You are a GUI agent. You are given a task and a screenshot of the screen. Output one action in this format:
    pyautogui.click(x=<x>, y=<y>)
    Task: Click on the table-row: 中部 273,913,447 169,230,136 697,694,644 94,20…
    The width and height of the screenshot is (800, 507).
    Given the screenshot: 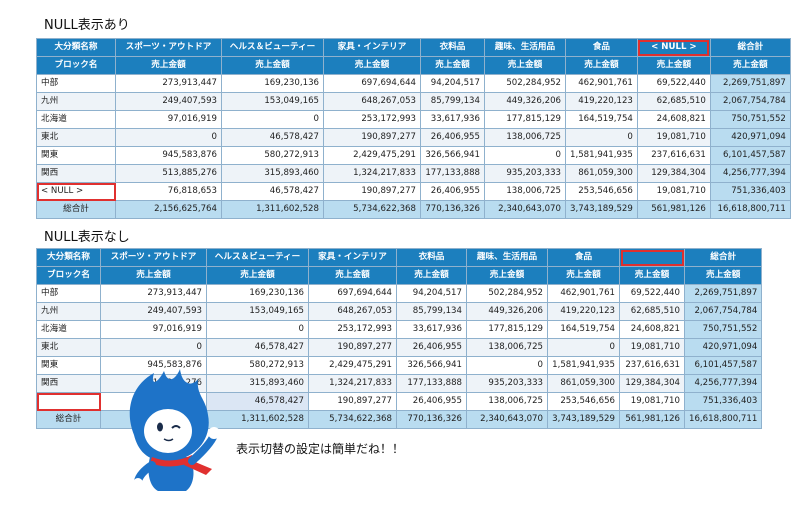 What is the action you would take?
    pyautogui.click(x=413, y=83)
    